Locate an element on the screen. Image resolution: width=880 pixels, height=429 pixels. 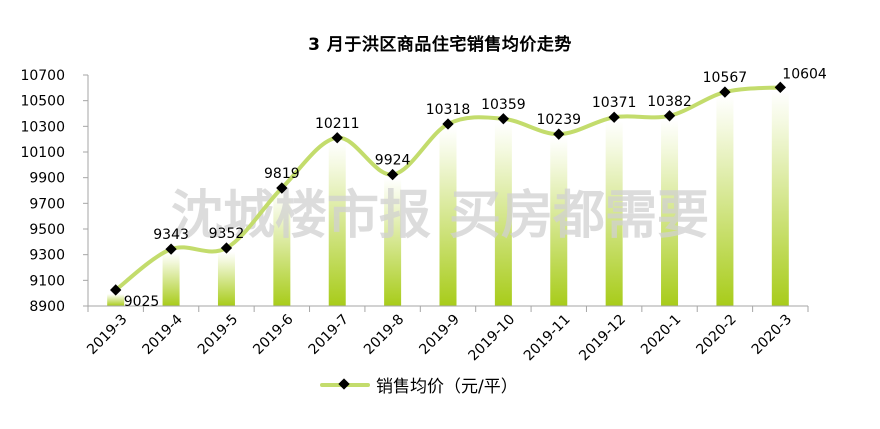
y-tick-label: 9900 is located at coordinates (47, 179).